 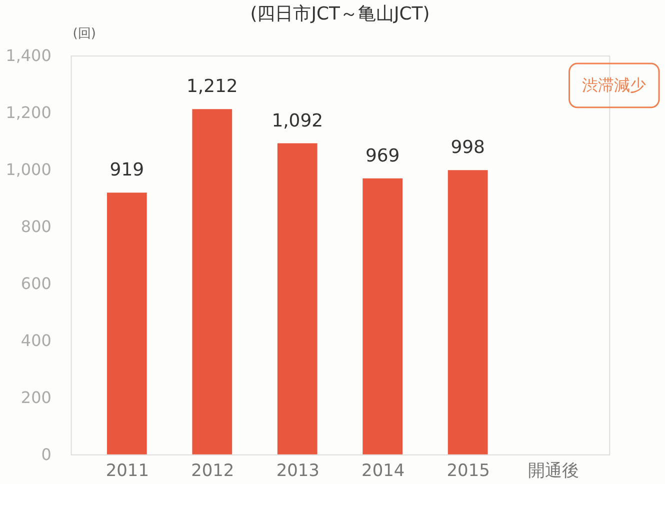 I want to click on y-tick-label: 1,000, so click(x=29, y=169).